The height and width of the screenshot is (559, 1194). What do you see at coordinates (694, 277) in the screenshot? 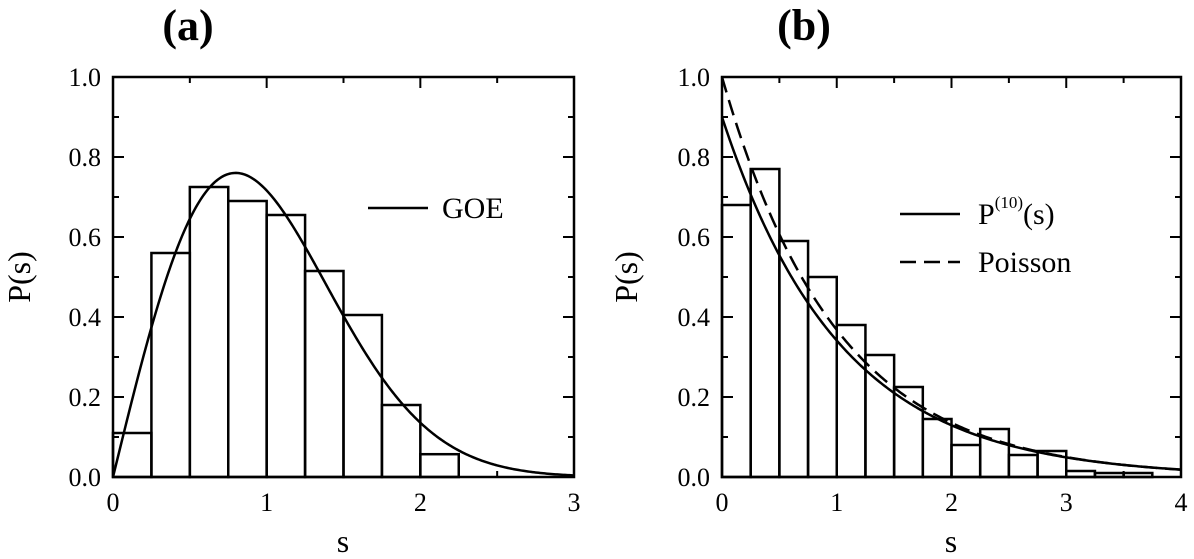
I see `y-tick-labels-b: 0.0 0.2 0.4 0.6 0.8 1.0` at bounding box center [694, 277].